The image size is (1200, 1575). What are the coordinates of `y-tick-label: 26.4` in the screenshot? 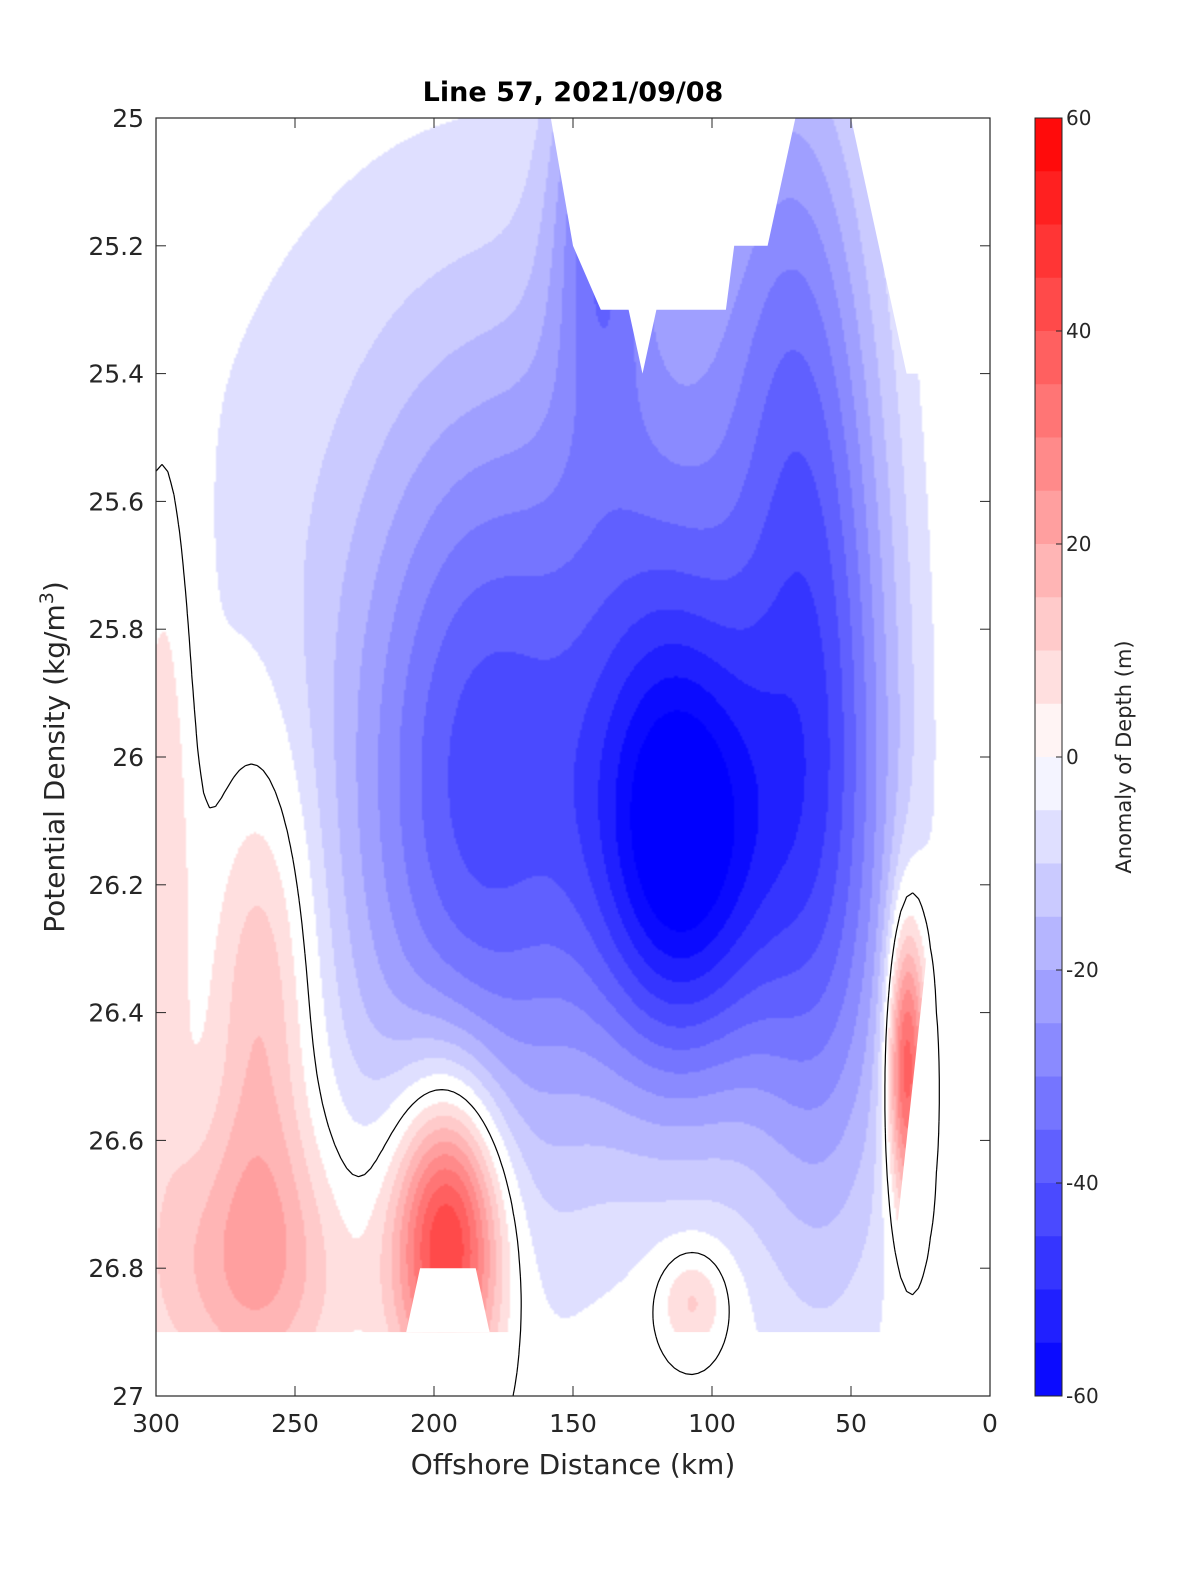 It's located at (116, 1013).